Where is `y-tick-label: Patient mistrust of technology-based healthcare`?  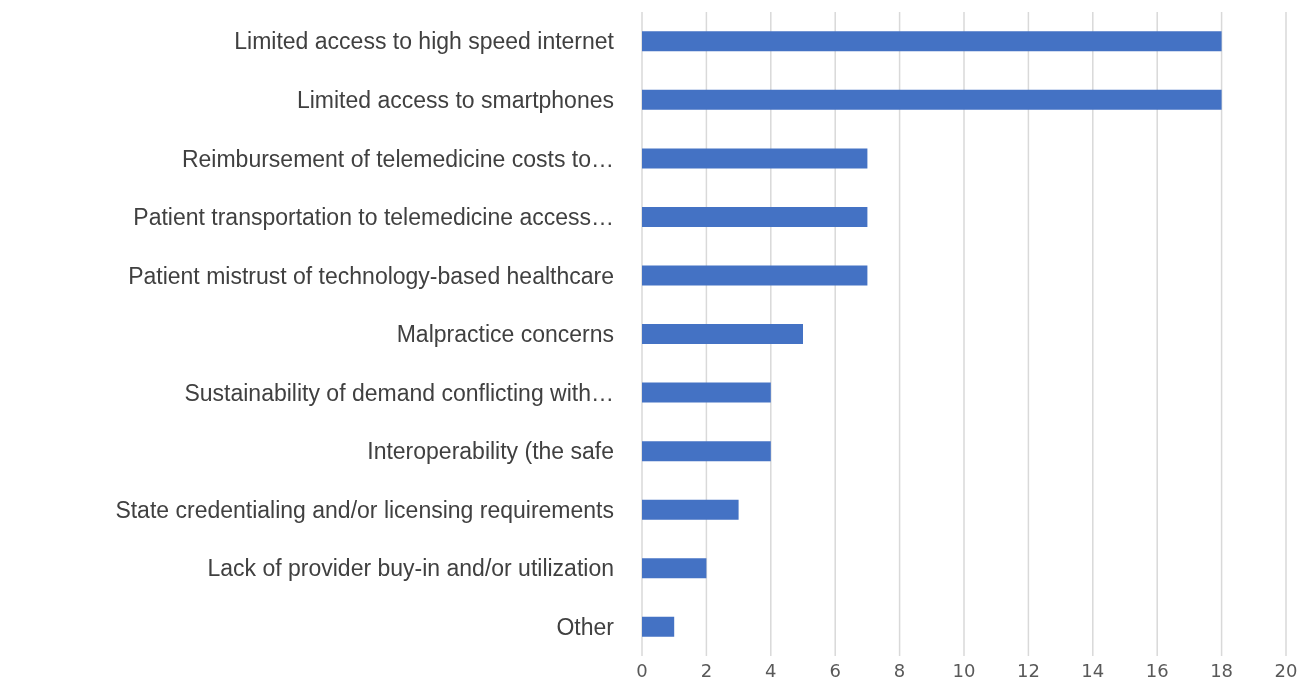
y-tick-label: Patient mistrust of technology-based healthcare is located at coordinates (371, 275).